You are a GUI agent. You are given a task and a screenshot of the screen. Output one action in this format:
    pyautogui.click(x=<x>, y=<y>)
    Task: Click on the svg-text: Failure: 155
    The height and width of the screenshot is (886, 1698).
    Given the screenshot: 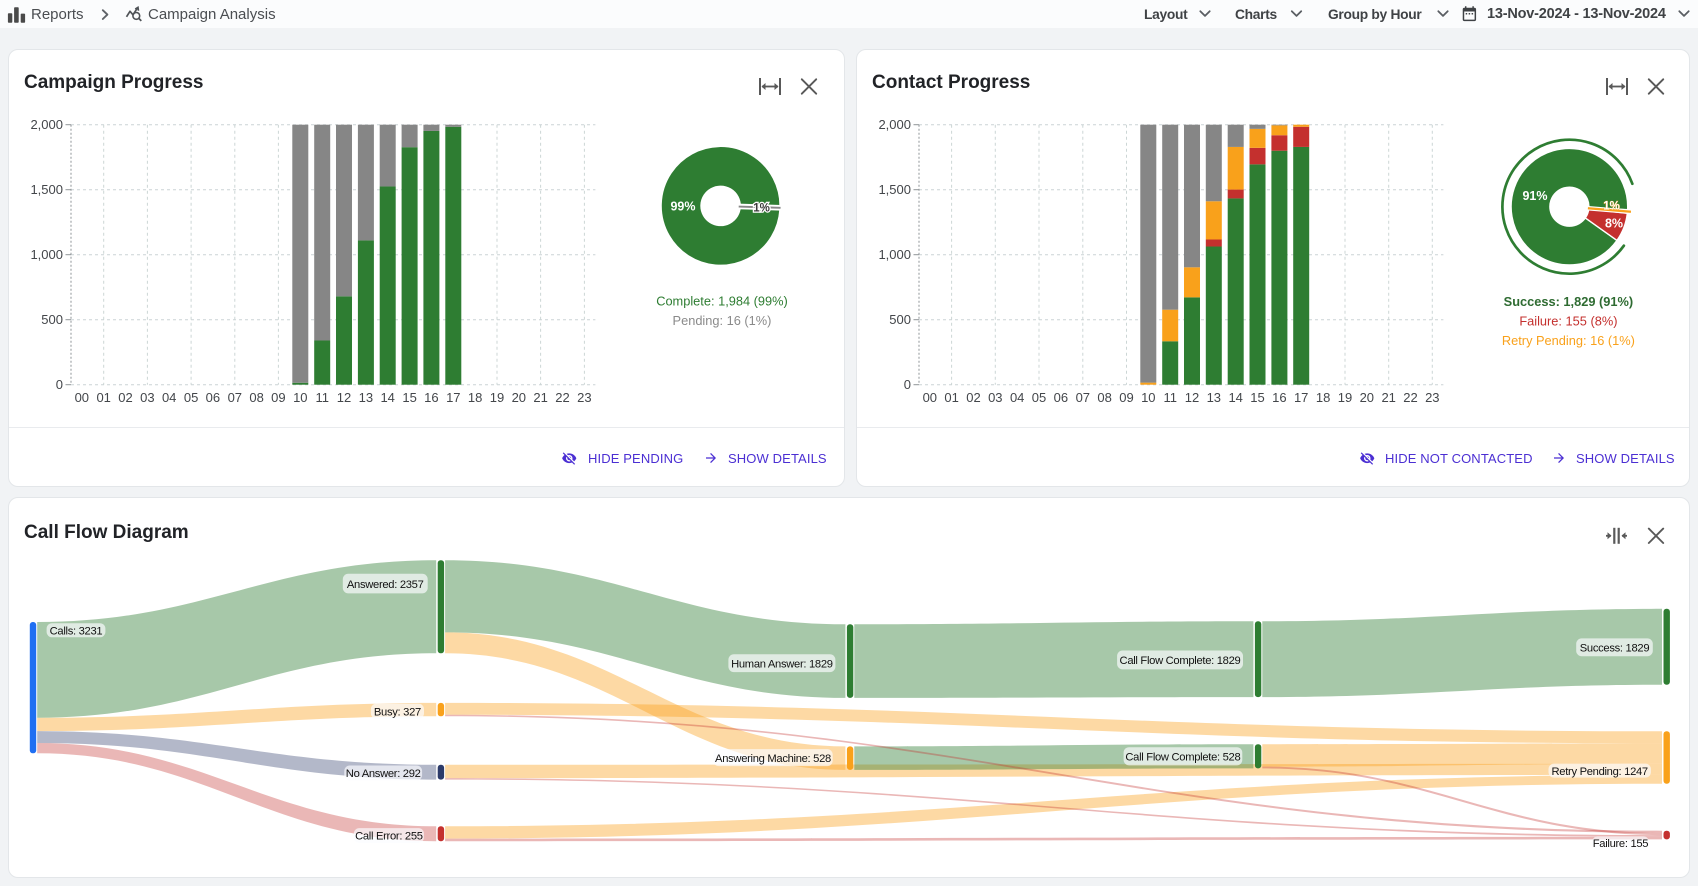 What is the action you would take?
    pyautogui.click(x=1621, y=844)
    